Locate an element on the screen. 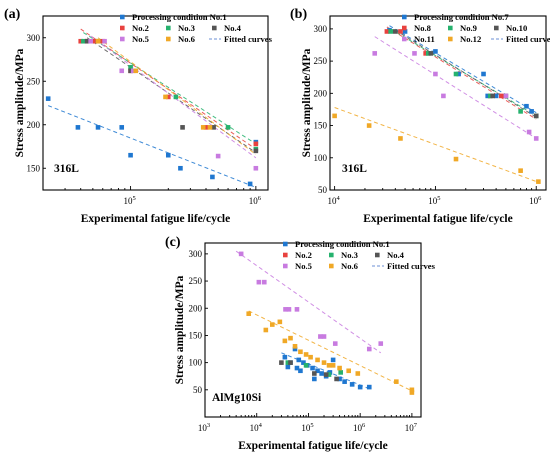 The image size is (550, 454). panel-label: (c) is located at coordinates (173, 242).